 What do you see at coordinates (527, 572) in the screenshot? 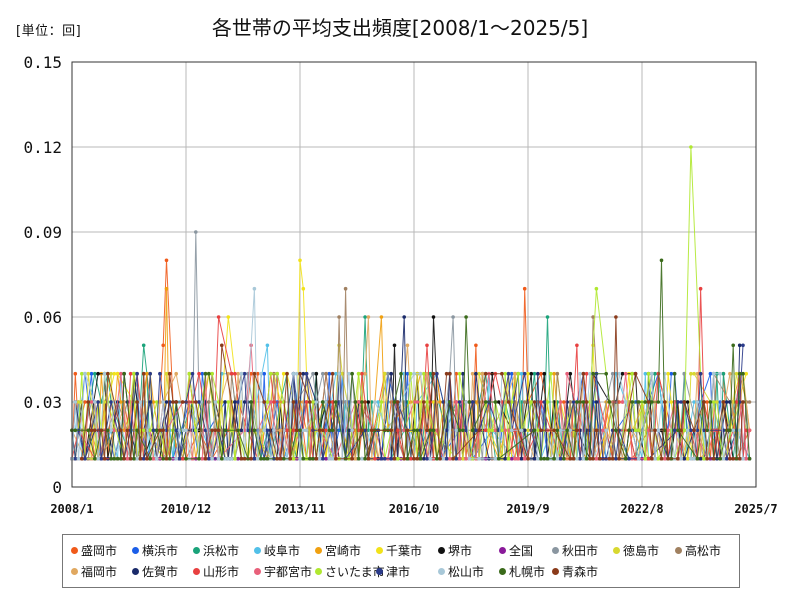
I see `legend-label: 札幌市` at bounding box center [527, 572].